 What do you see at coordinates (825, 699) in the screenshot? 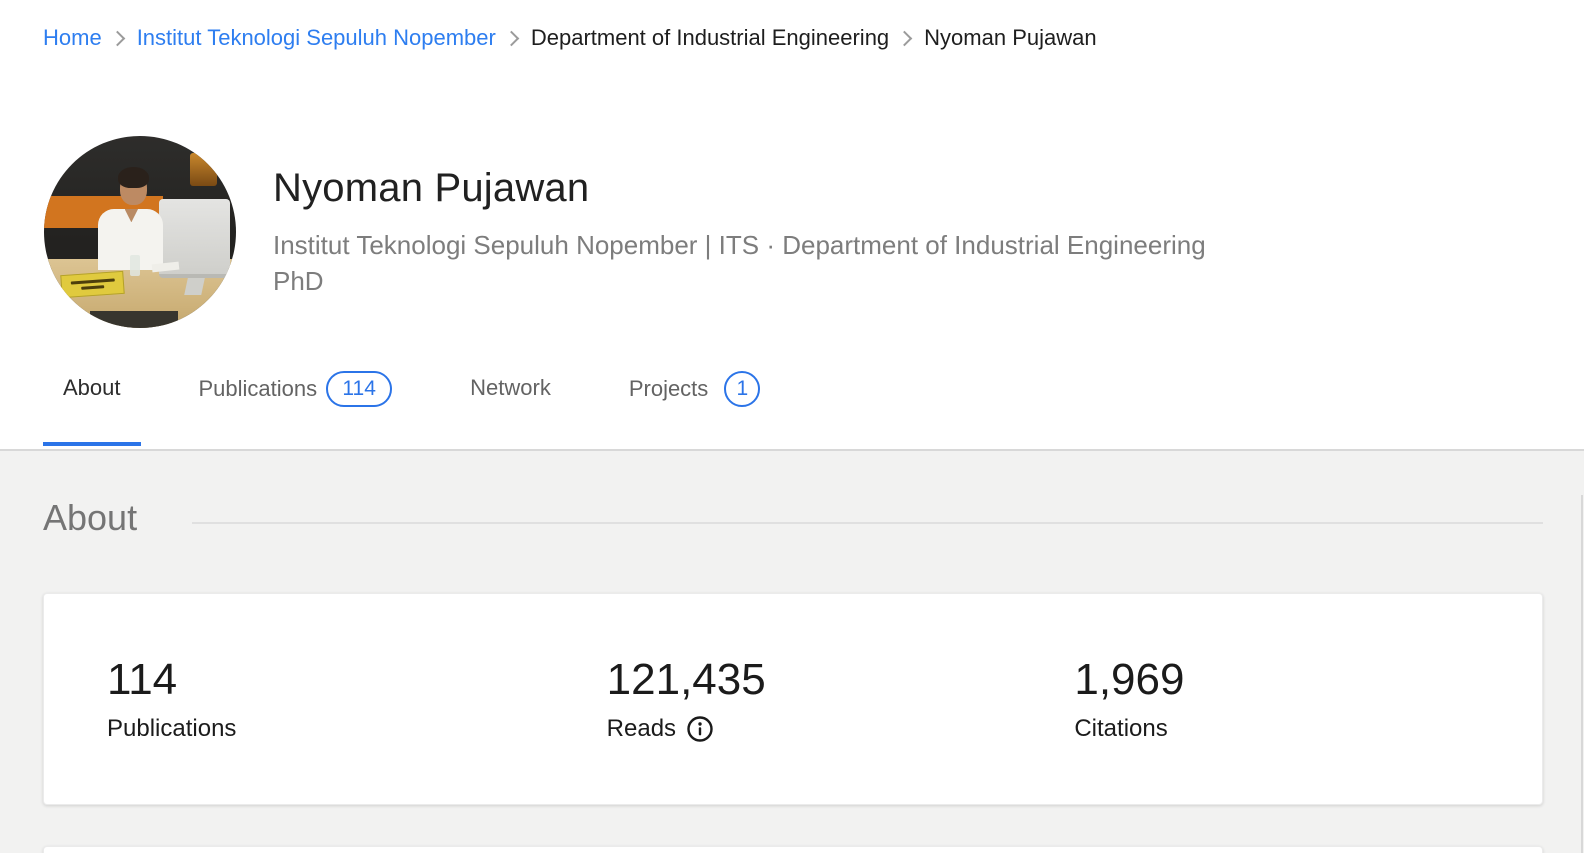
I see `stat-reads: 121,435 Reads` at bounding box center [825, 699].